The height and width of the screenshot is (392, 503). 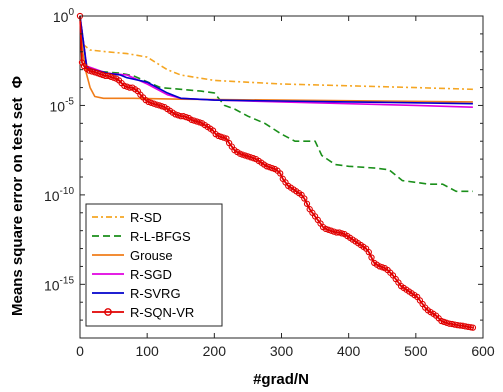 What do you see at coordinates (69, 101) in the screenshot?
I see `y-tick-exponent: -5` at bounding box center [69, 101].